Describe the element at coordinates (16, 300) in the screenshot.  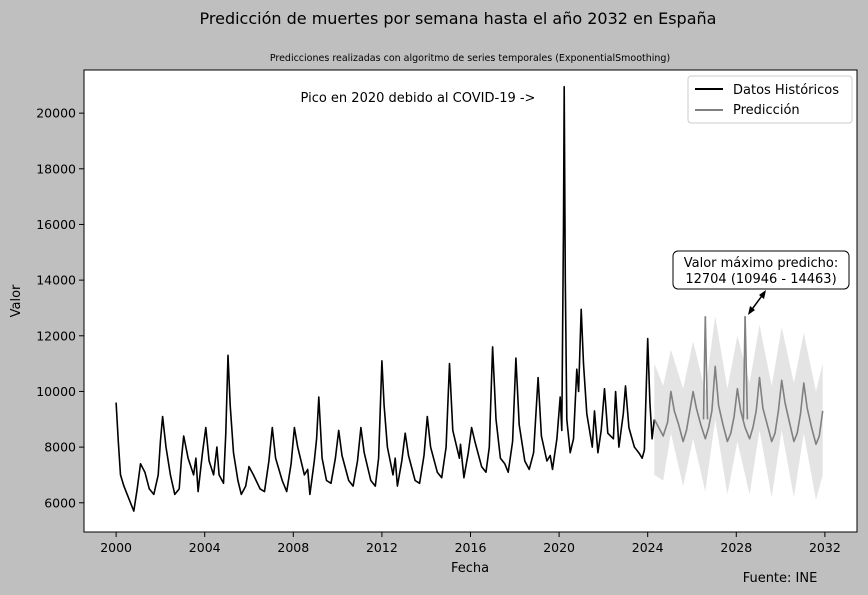
I see `y-axis-label: Valor` at that location.